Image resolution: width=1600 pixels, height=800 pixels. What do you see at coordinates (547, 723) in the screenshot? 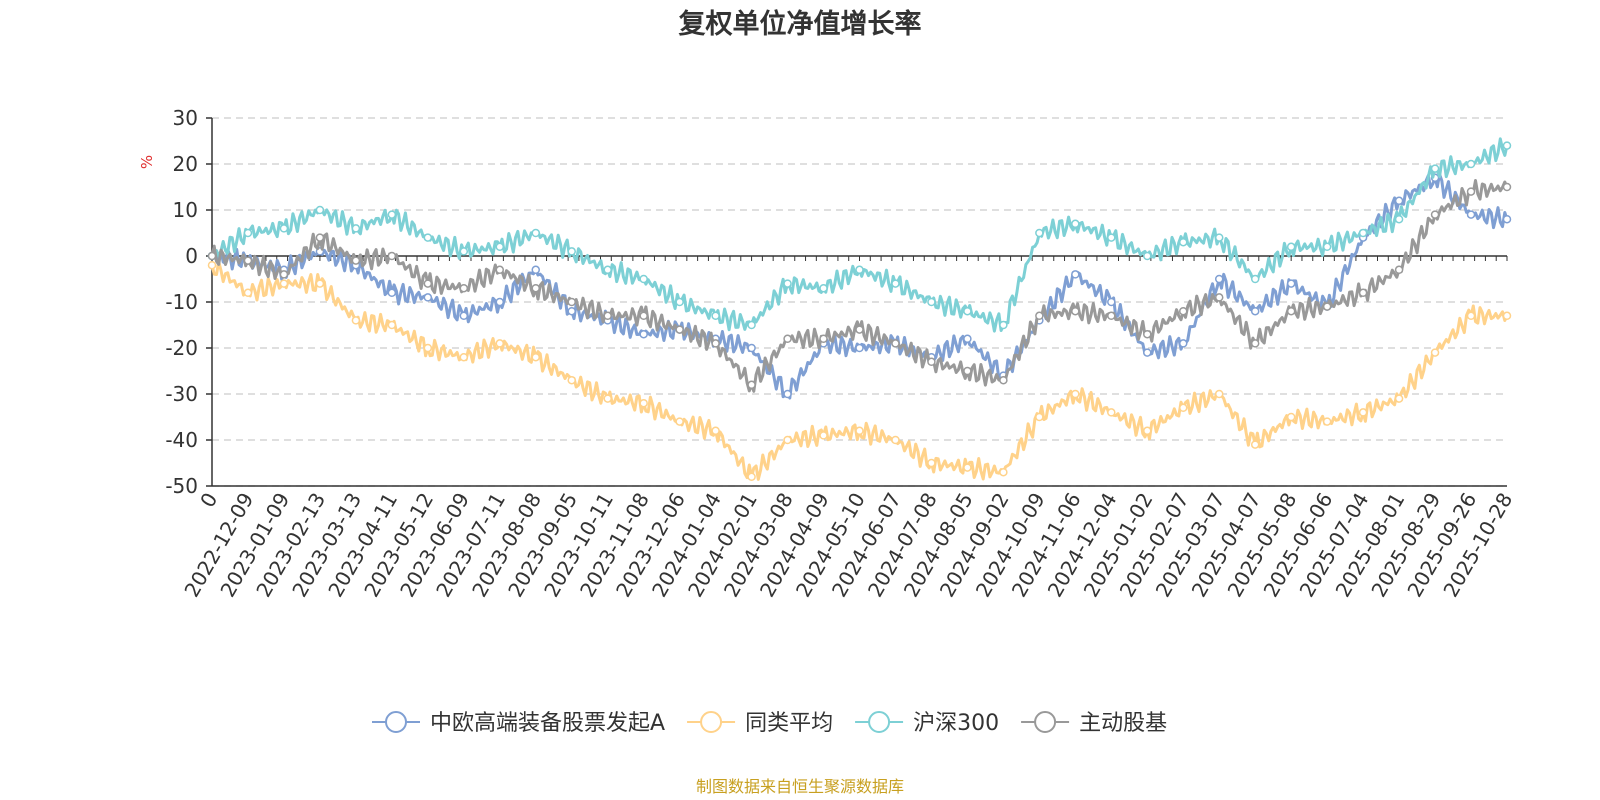
I see `legend-label: 中欧高端装备股票发起A` at bounding box center [547, 723].